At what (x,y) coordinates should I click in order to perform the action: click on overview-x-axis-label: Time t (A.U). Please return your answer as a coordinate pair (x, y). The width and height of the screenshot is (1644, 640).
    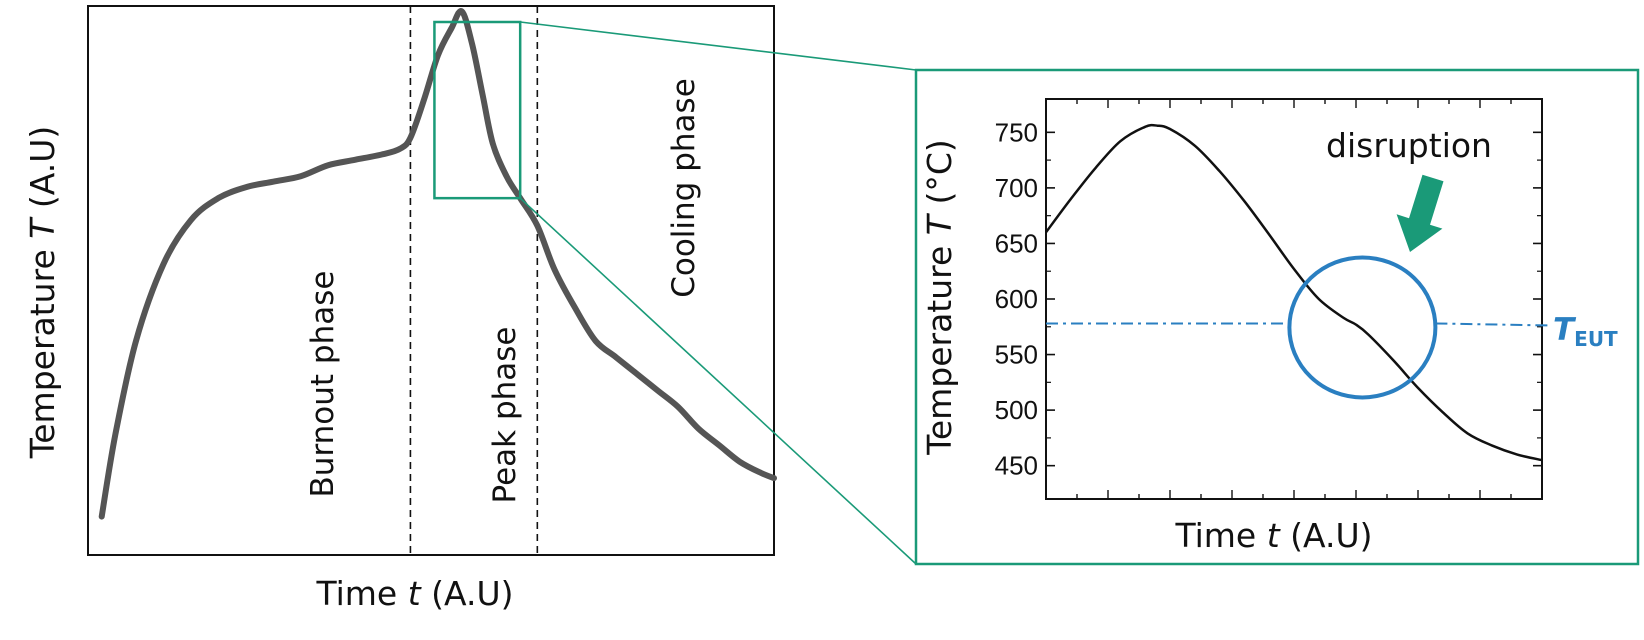
    Looking at the image, I should click on (414, 593).